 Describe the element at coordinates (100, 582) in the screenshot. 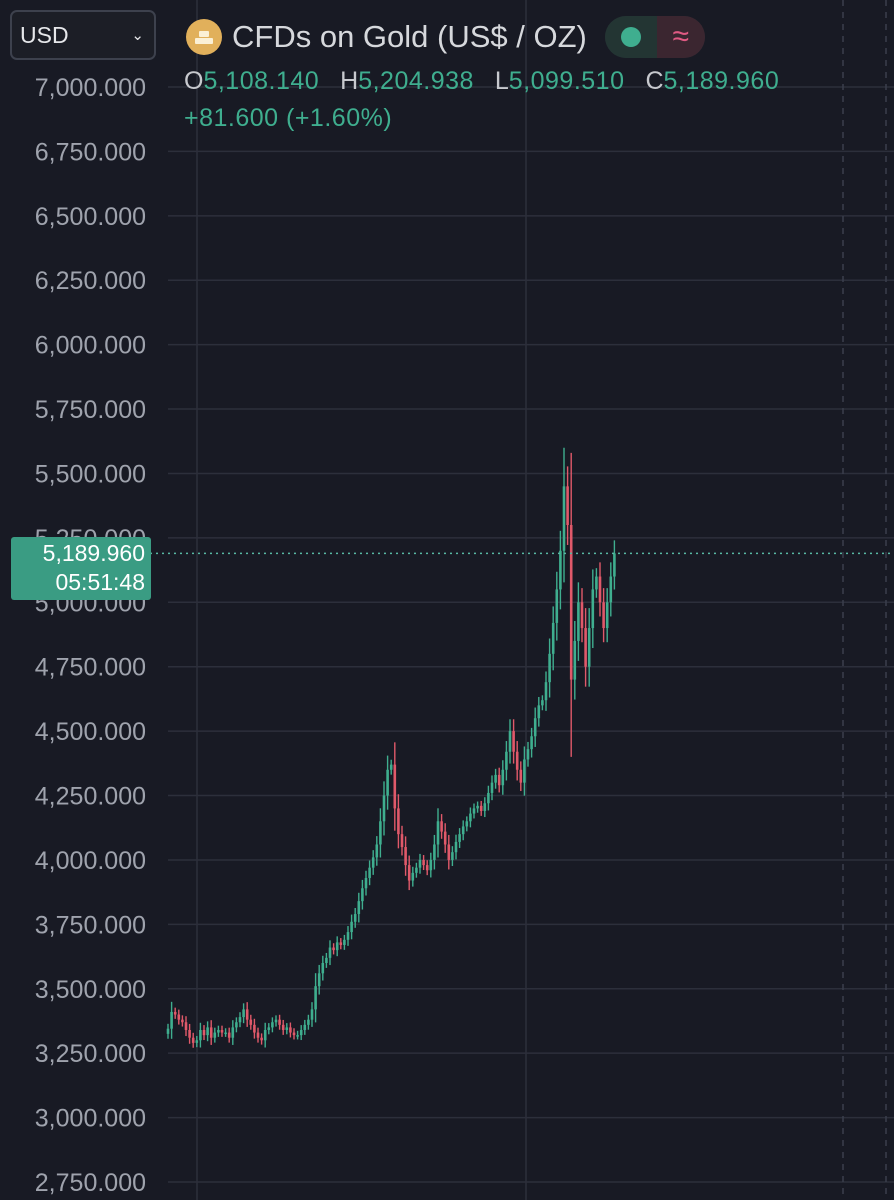

I see `bar-countdown: 05:51:48` at that location.